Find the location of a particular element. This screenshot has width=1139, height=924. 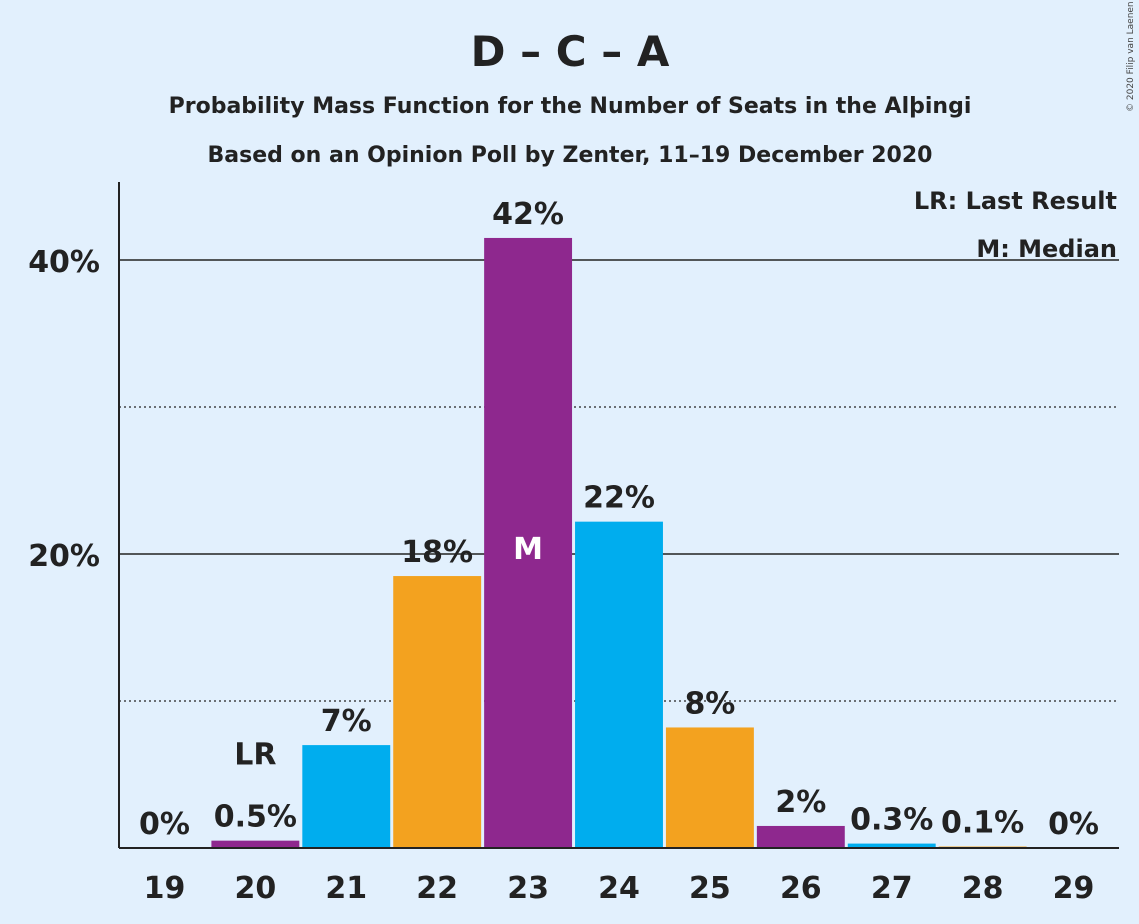

value-label-26: 2% is located at coordinates (800, 802).